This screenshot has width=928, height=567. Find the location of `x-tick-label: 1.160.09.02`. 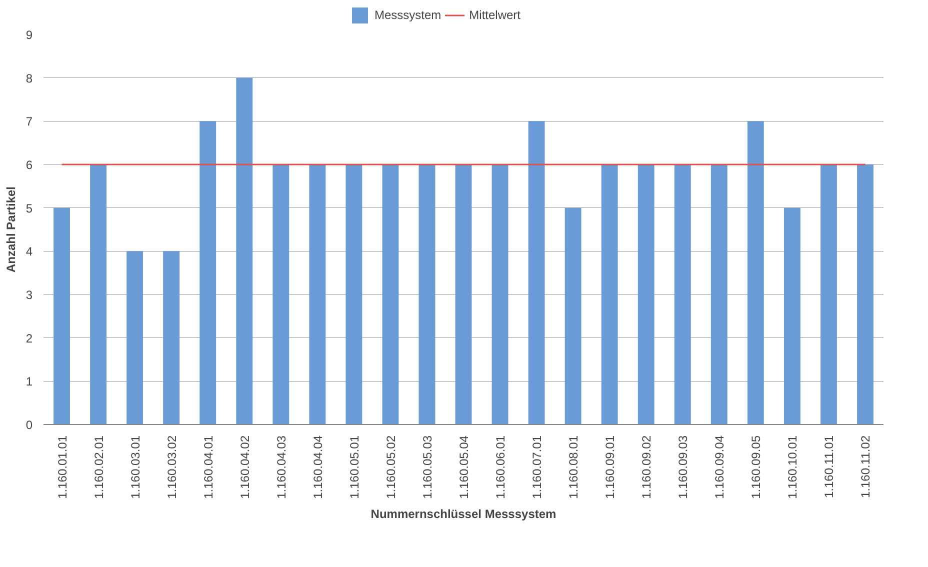

x-tick-label: 1.160.09.02 is located at coordinates (647, 467).